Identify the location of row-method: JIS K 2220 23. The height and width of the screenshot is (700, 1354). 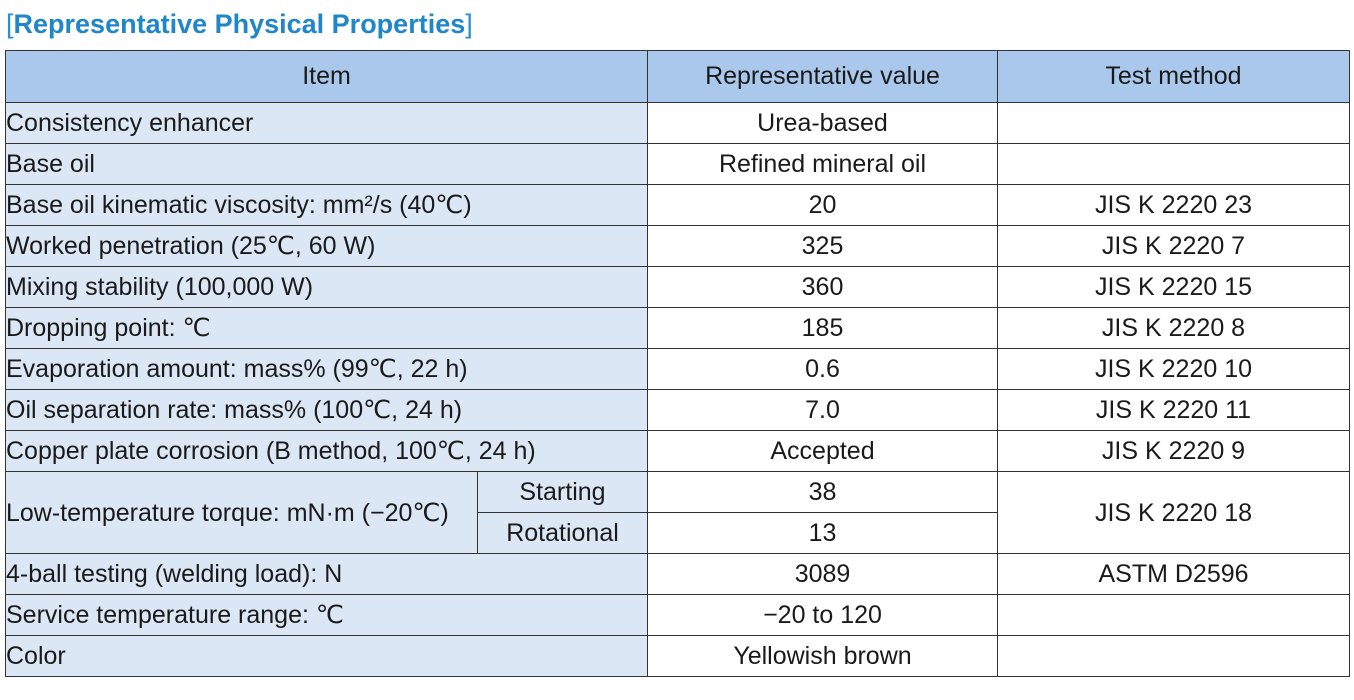
(1173, 205).